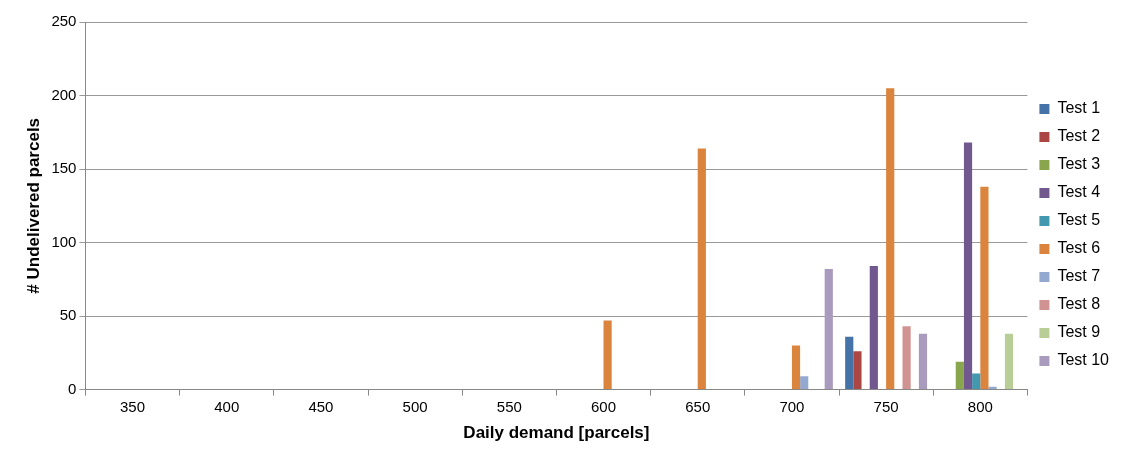  What do you see at coordinates (64, 94) in the screenshot?
I see `y-tick-label: 200` at bounding box center [64, 94].